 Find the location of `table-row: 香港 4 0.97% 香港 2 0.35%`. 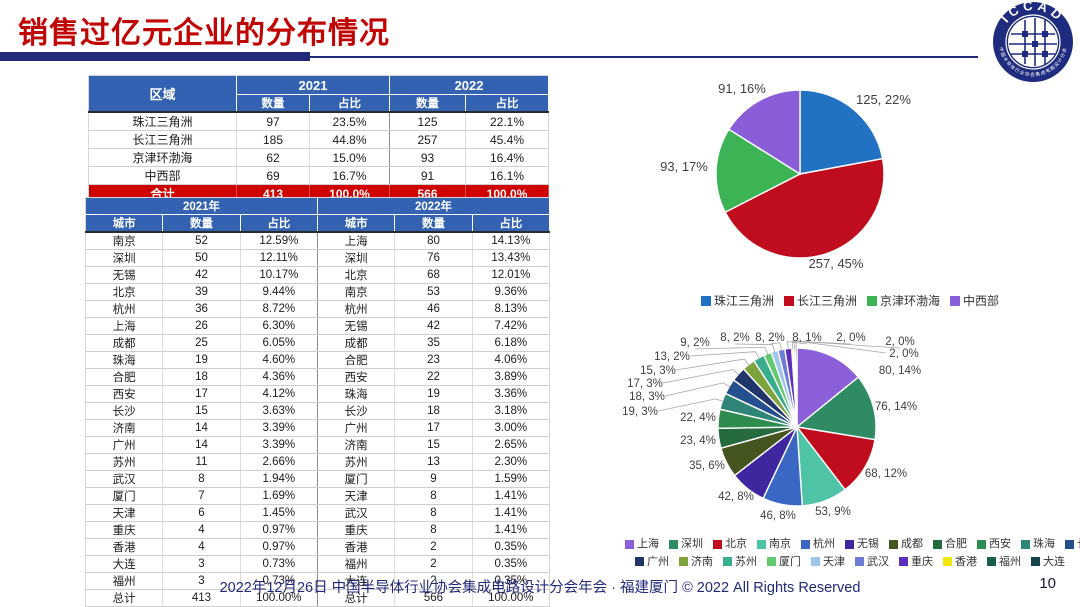

table-row: 香港 4 0.97% 香港 2 0.35% is located at coordinates (317, 547).